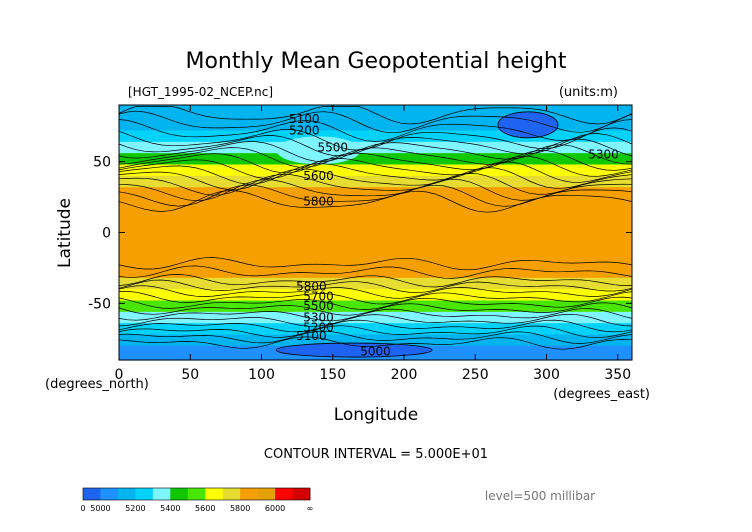 Image resolution: width=752 pixels, height=532 pixels. Describe the element at coordinates (475, 375) in the screenshot. I see `x-tick-label: 250` at that location.